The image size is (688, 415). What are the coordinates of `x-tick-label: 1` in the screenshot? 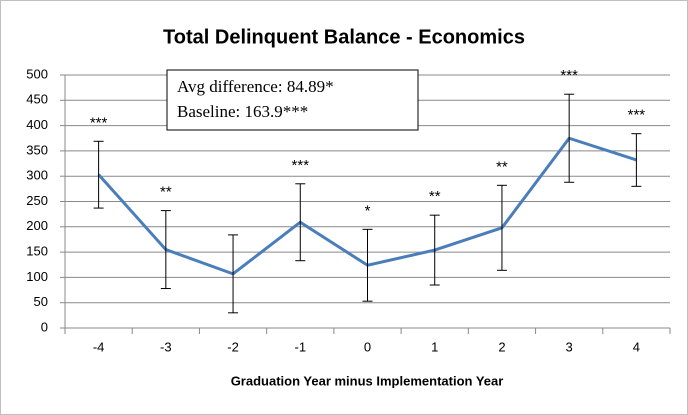 It's located at (434, 346).